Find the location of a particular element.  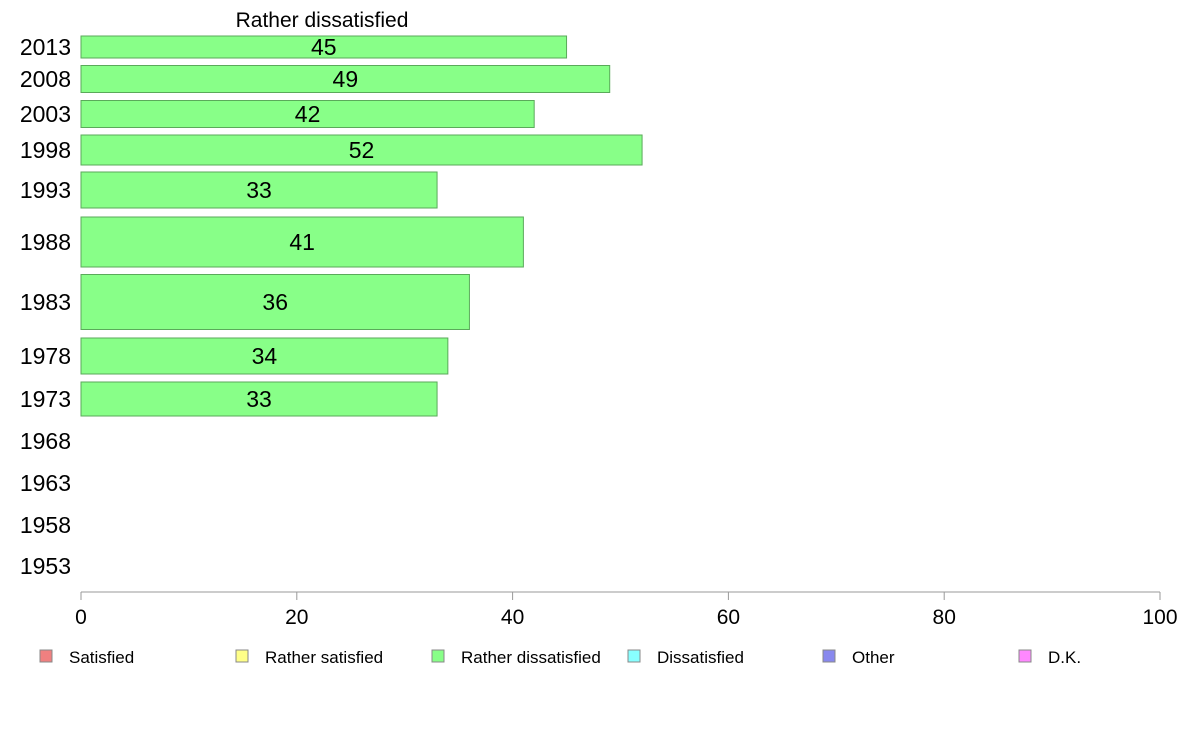

data-label-1988: 41 is located at coordinates (302, 242).